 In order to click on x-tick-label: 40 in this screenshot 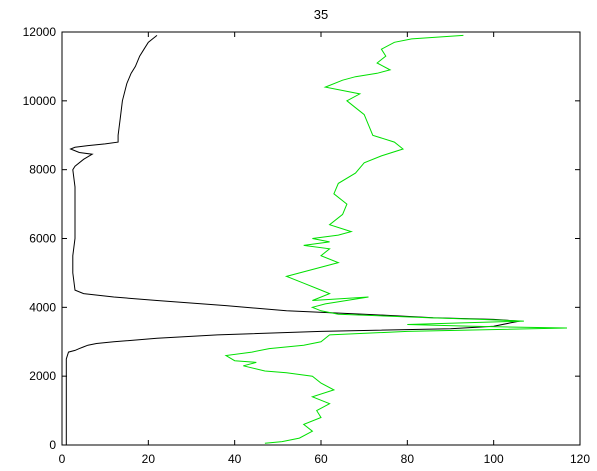, I will do `click(235, 459)`.